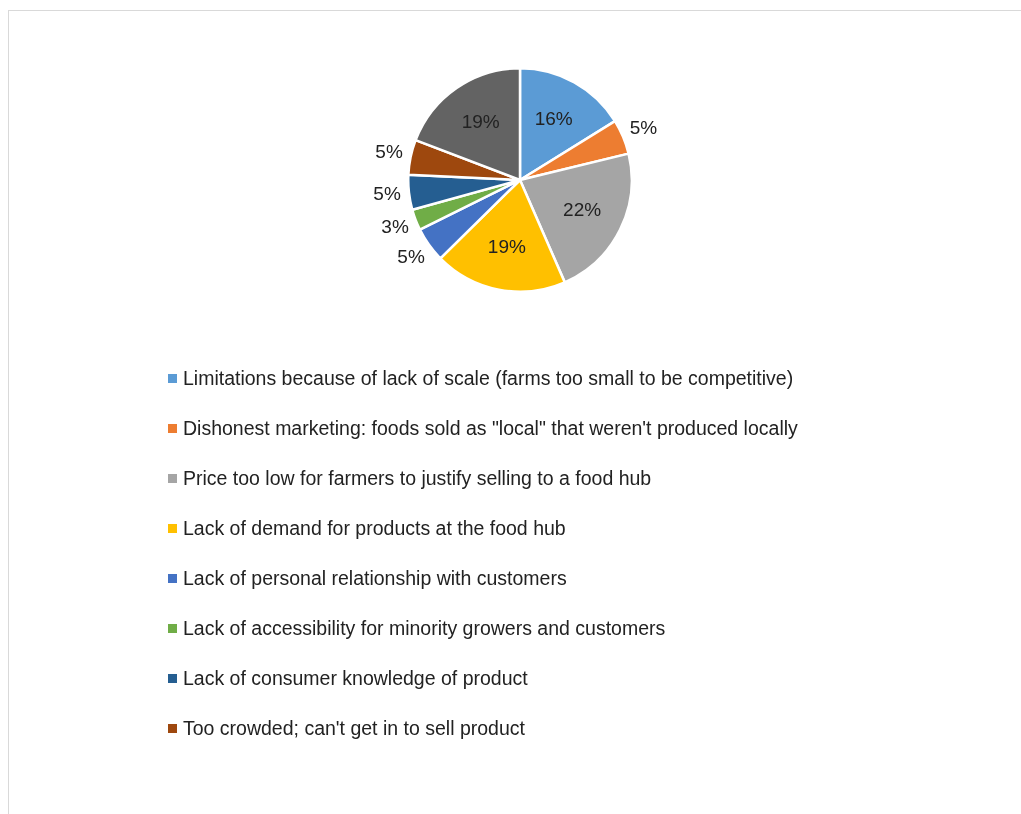  I want to click on legend-label: Lack of demand for products at the food hub, so click(374, 528).